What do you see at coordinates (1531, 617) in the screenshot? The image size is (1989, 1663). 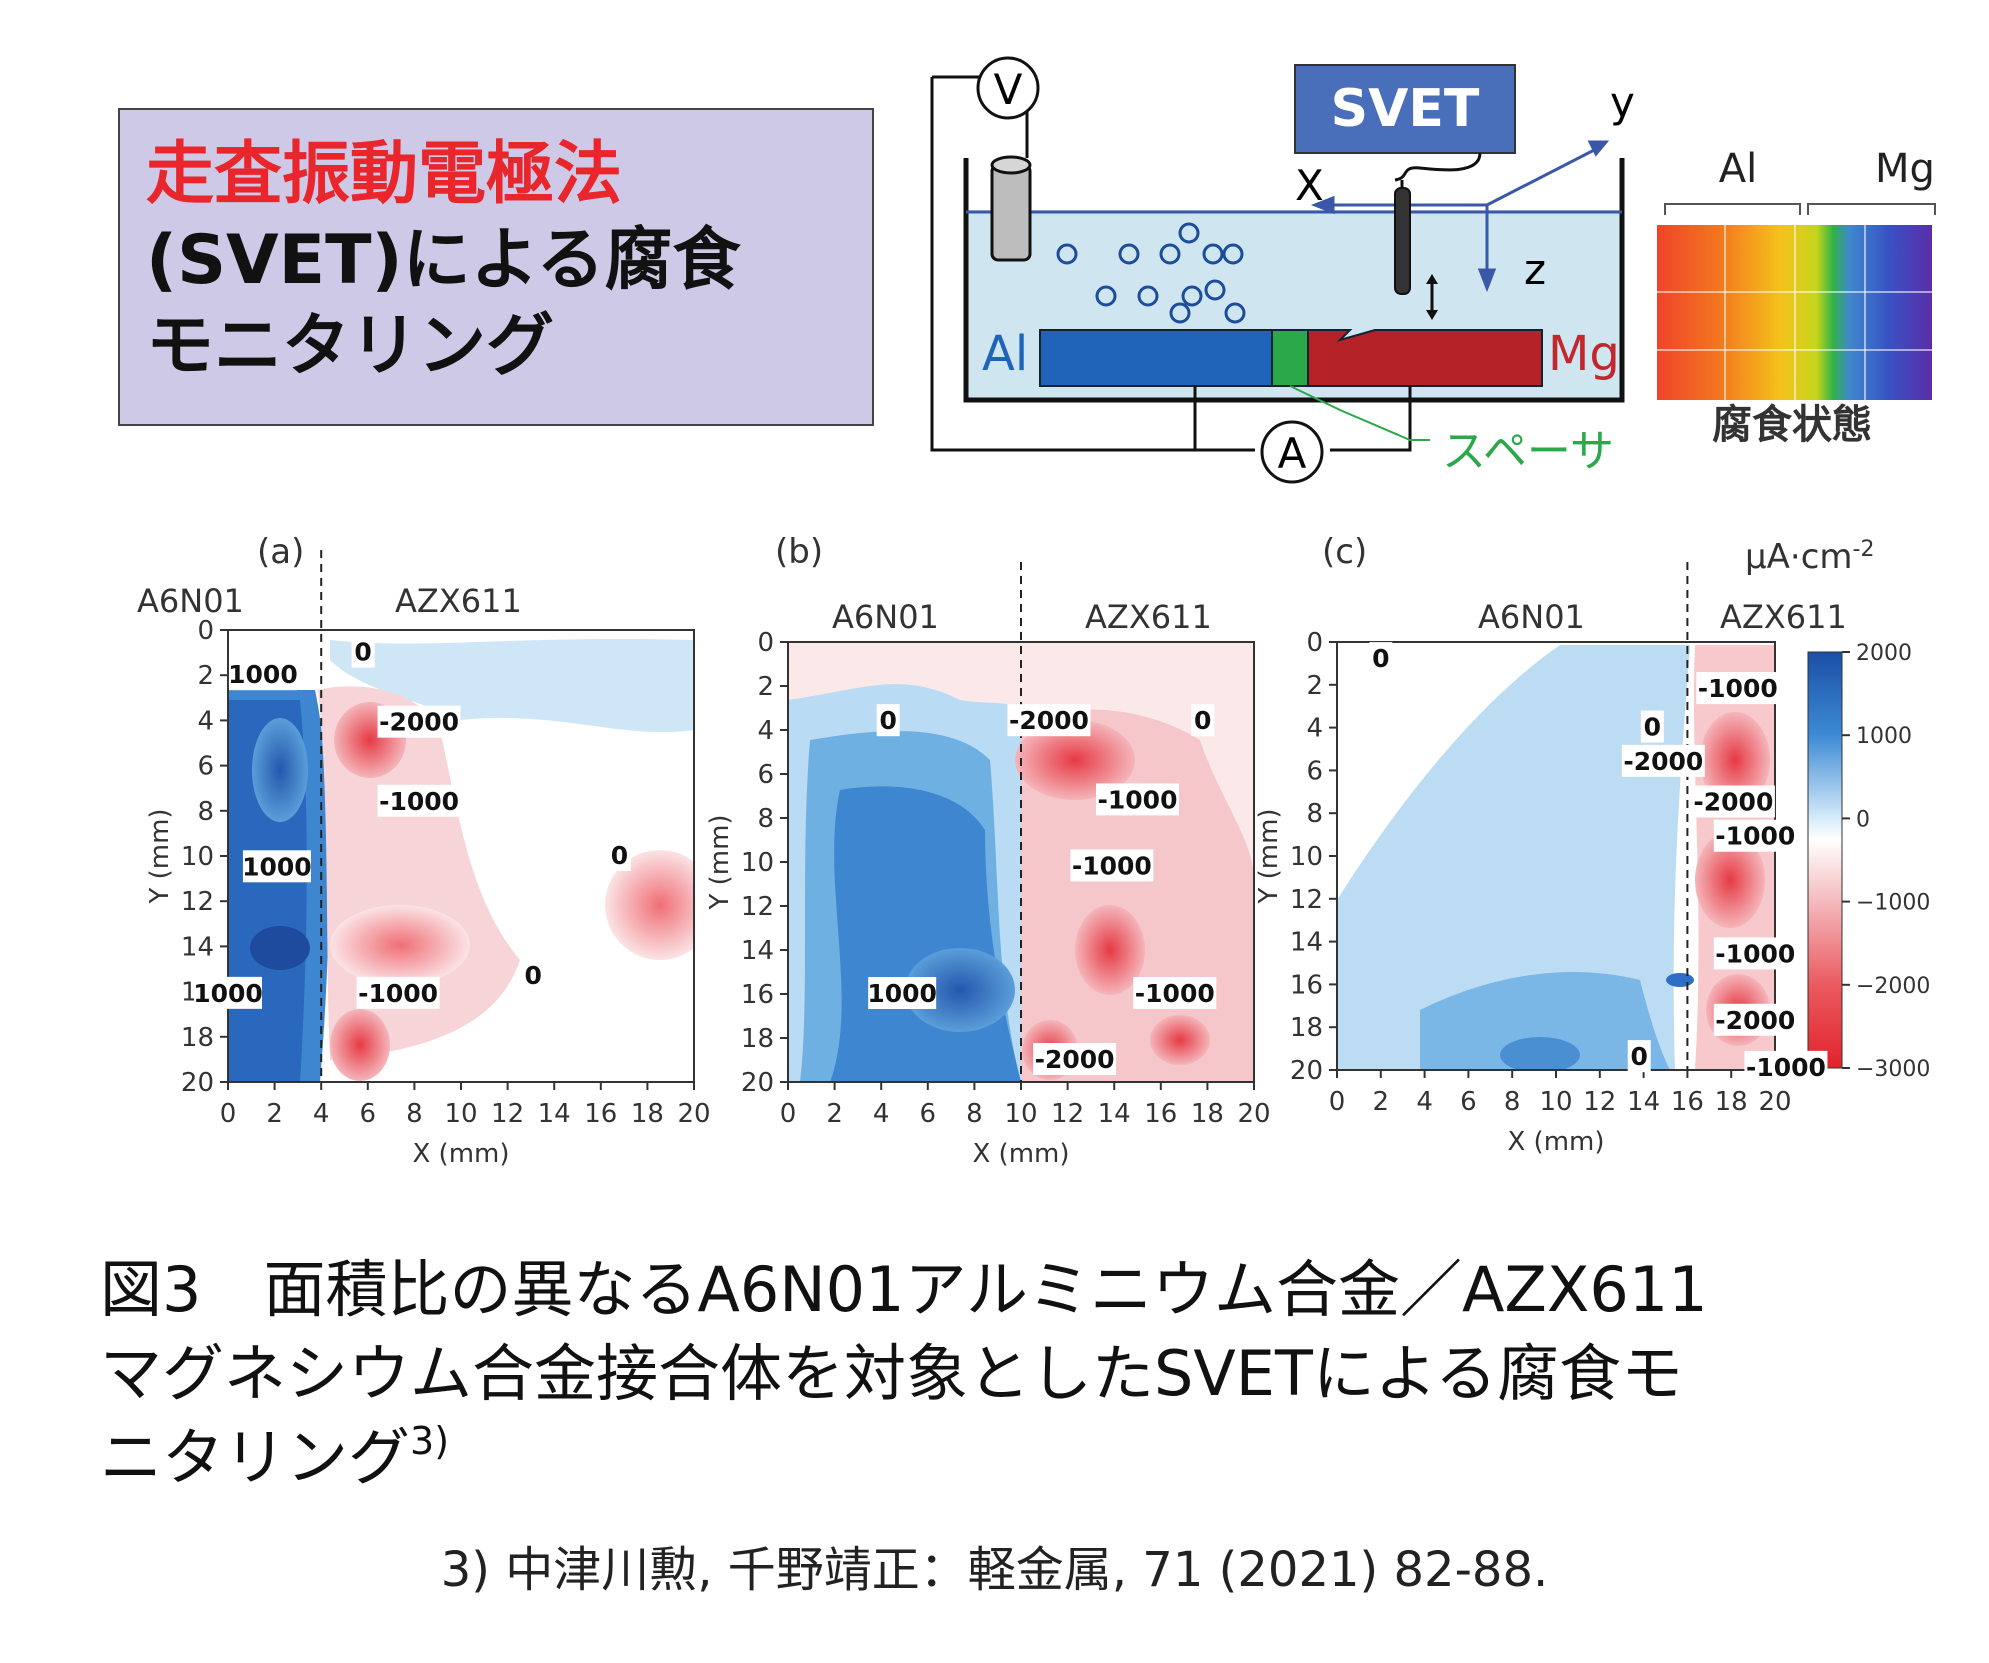 I see `panel-c-left-alloy: A6N01` at bounding box center [1531, 617].